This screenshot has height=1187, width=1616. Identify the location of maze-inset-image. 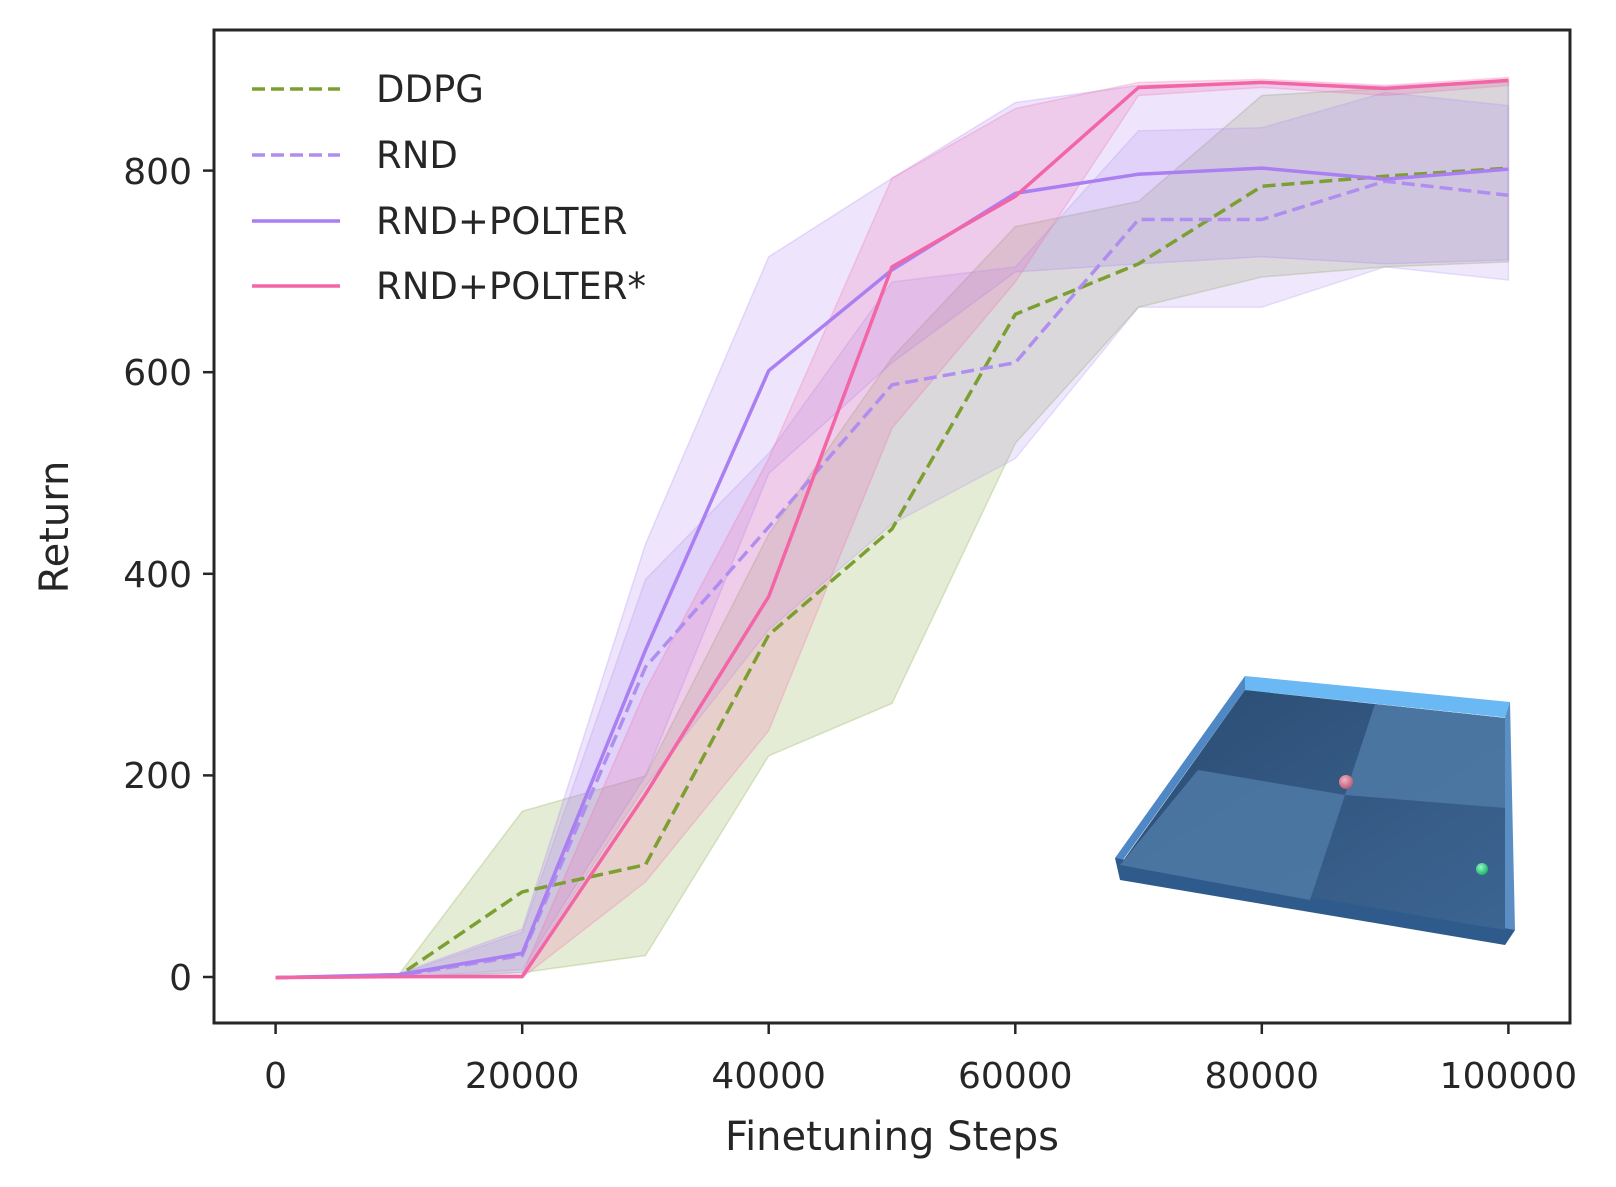
(1315, 810).